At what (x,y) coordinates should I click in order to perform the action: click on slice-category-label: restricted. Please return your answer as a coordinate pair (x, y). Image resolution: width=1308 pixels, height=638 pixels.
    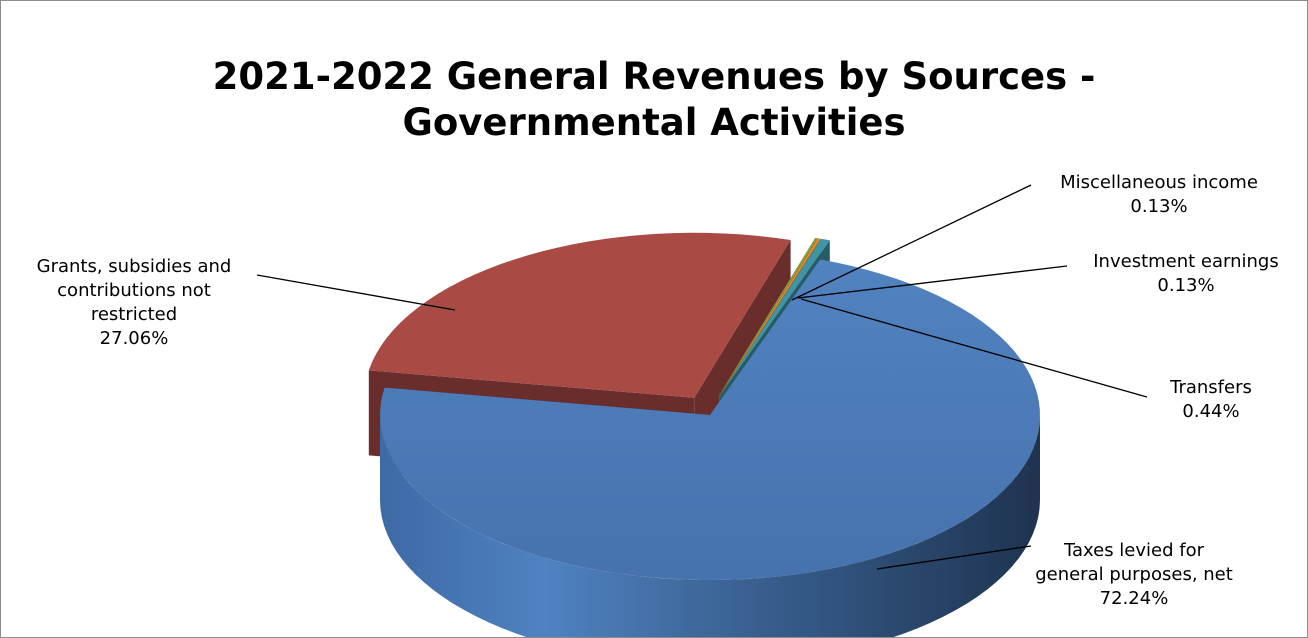
    Looking at the image, I should click on (134, 314).